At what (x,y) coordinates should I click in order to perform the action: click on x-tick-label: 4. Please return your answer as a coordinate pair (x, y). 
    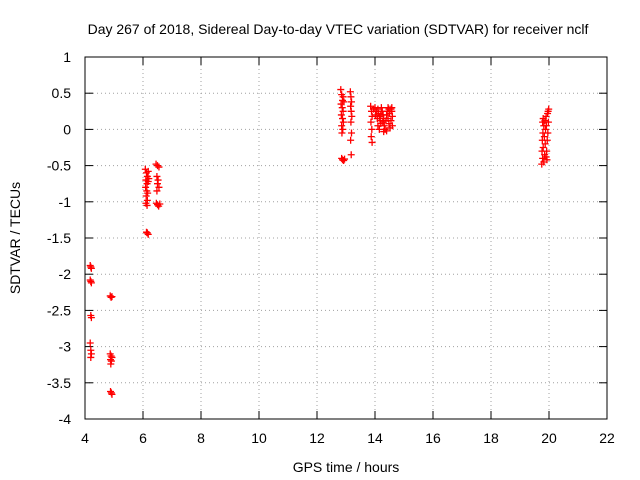
    Looking at the image, I should click on (85, 438).